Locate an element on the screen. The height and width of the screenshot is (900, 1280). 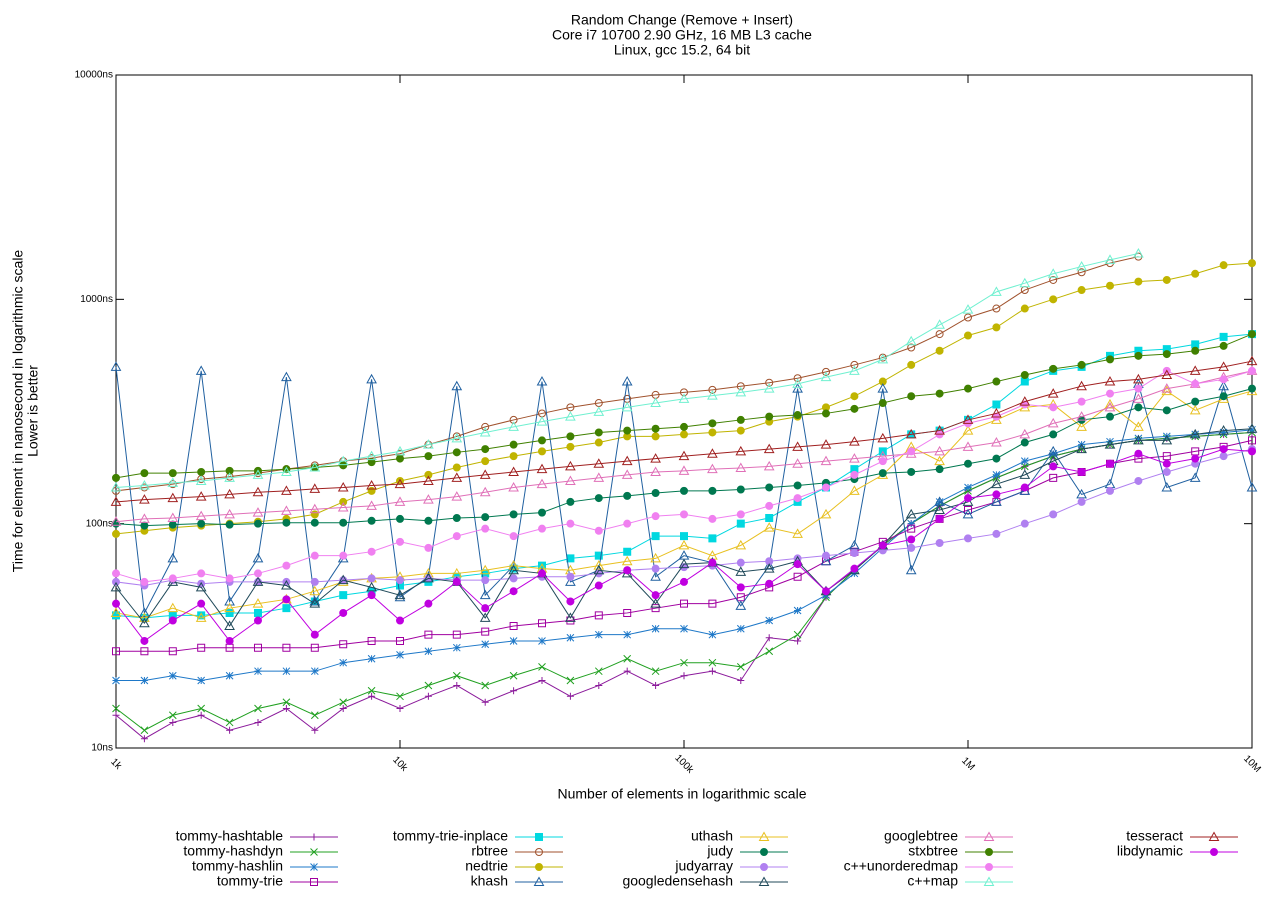
x-tick-label: 100k is located at coordinates (684, 765).